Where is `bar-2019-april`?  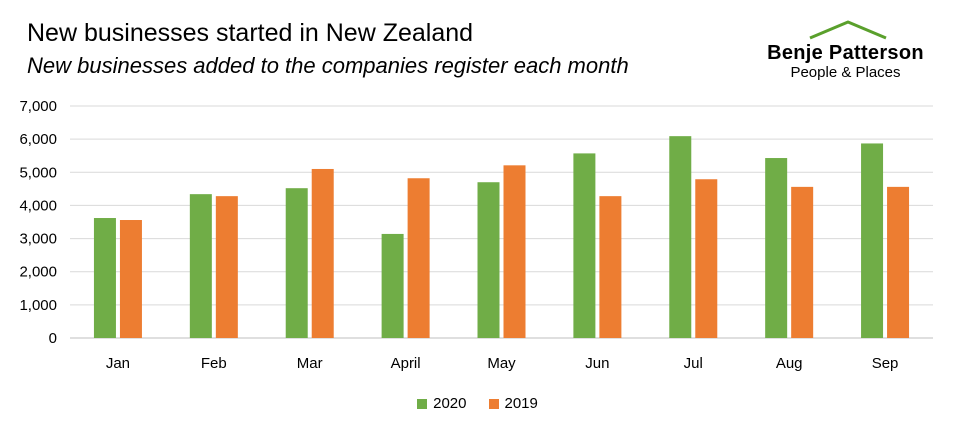
bar-2019-april is located at coordinates (418, 258).